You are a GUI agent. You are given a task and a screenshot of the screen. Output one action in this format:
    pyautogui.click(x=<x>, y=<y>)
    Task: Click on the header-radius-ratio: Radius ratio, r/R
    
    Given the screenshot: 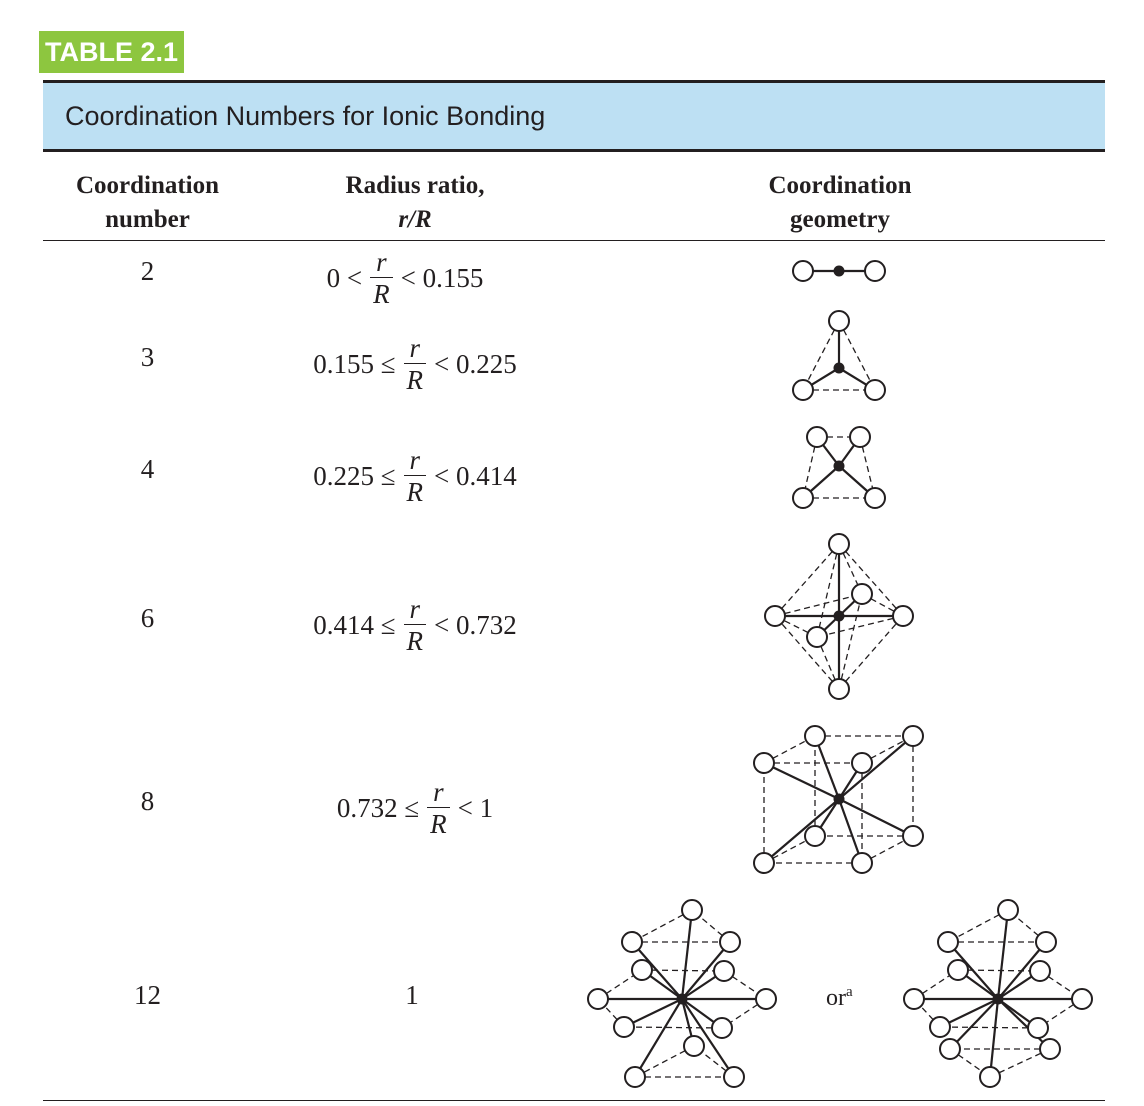 What is the action you would take?
    pyautogui.click(x=415, y=203)
    